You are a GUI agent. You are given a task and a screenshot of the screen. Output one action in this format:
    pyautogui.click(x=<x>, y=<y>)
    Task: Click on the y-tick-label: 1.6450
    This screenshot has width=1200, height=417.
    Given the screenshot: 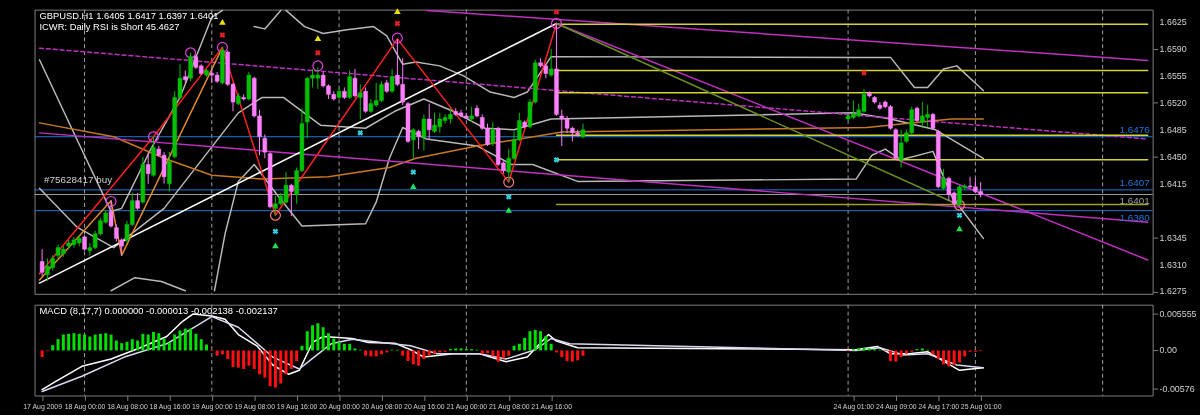 What is the action you would take?
    pyautogui.click(x=1173, y=156)
    